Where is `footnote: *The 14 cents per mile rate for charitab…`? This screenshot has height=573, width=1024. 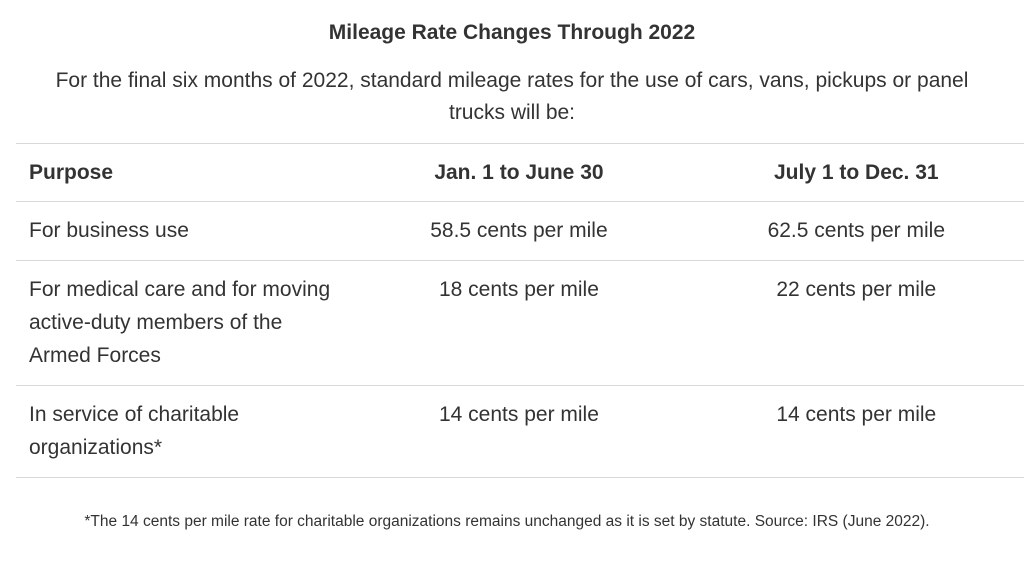 footnote: *The 14 cents per mile rate for charitab… is located at coordinates (507, 521).